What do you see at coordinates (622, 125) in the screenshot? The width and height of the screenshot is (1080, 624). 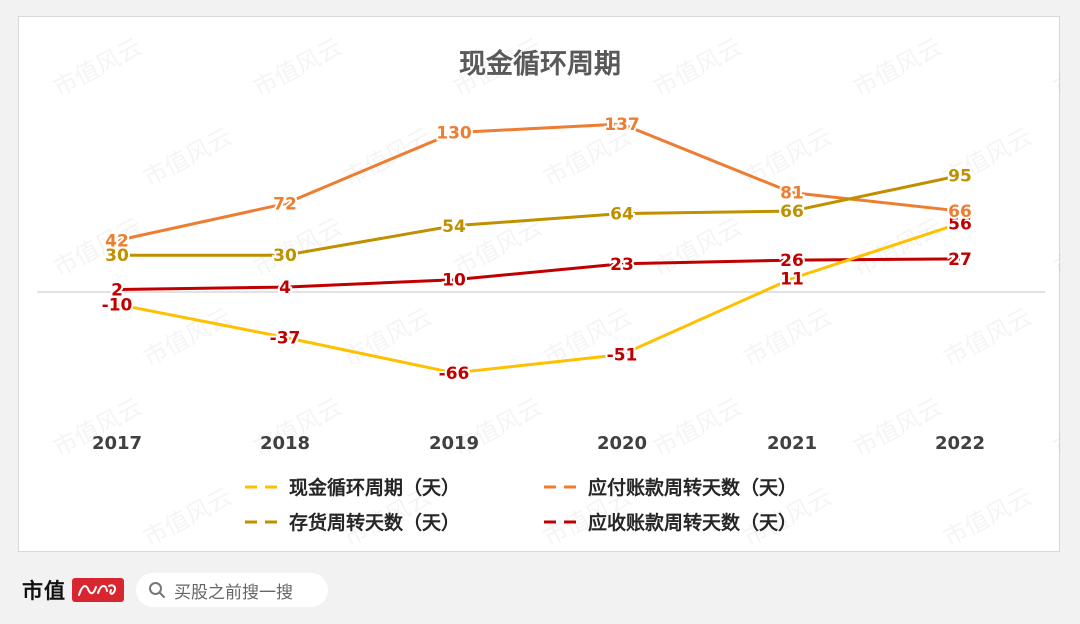 I see `data-label-s1-3: 137` at bounding box center [622, 125].